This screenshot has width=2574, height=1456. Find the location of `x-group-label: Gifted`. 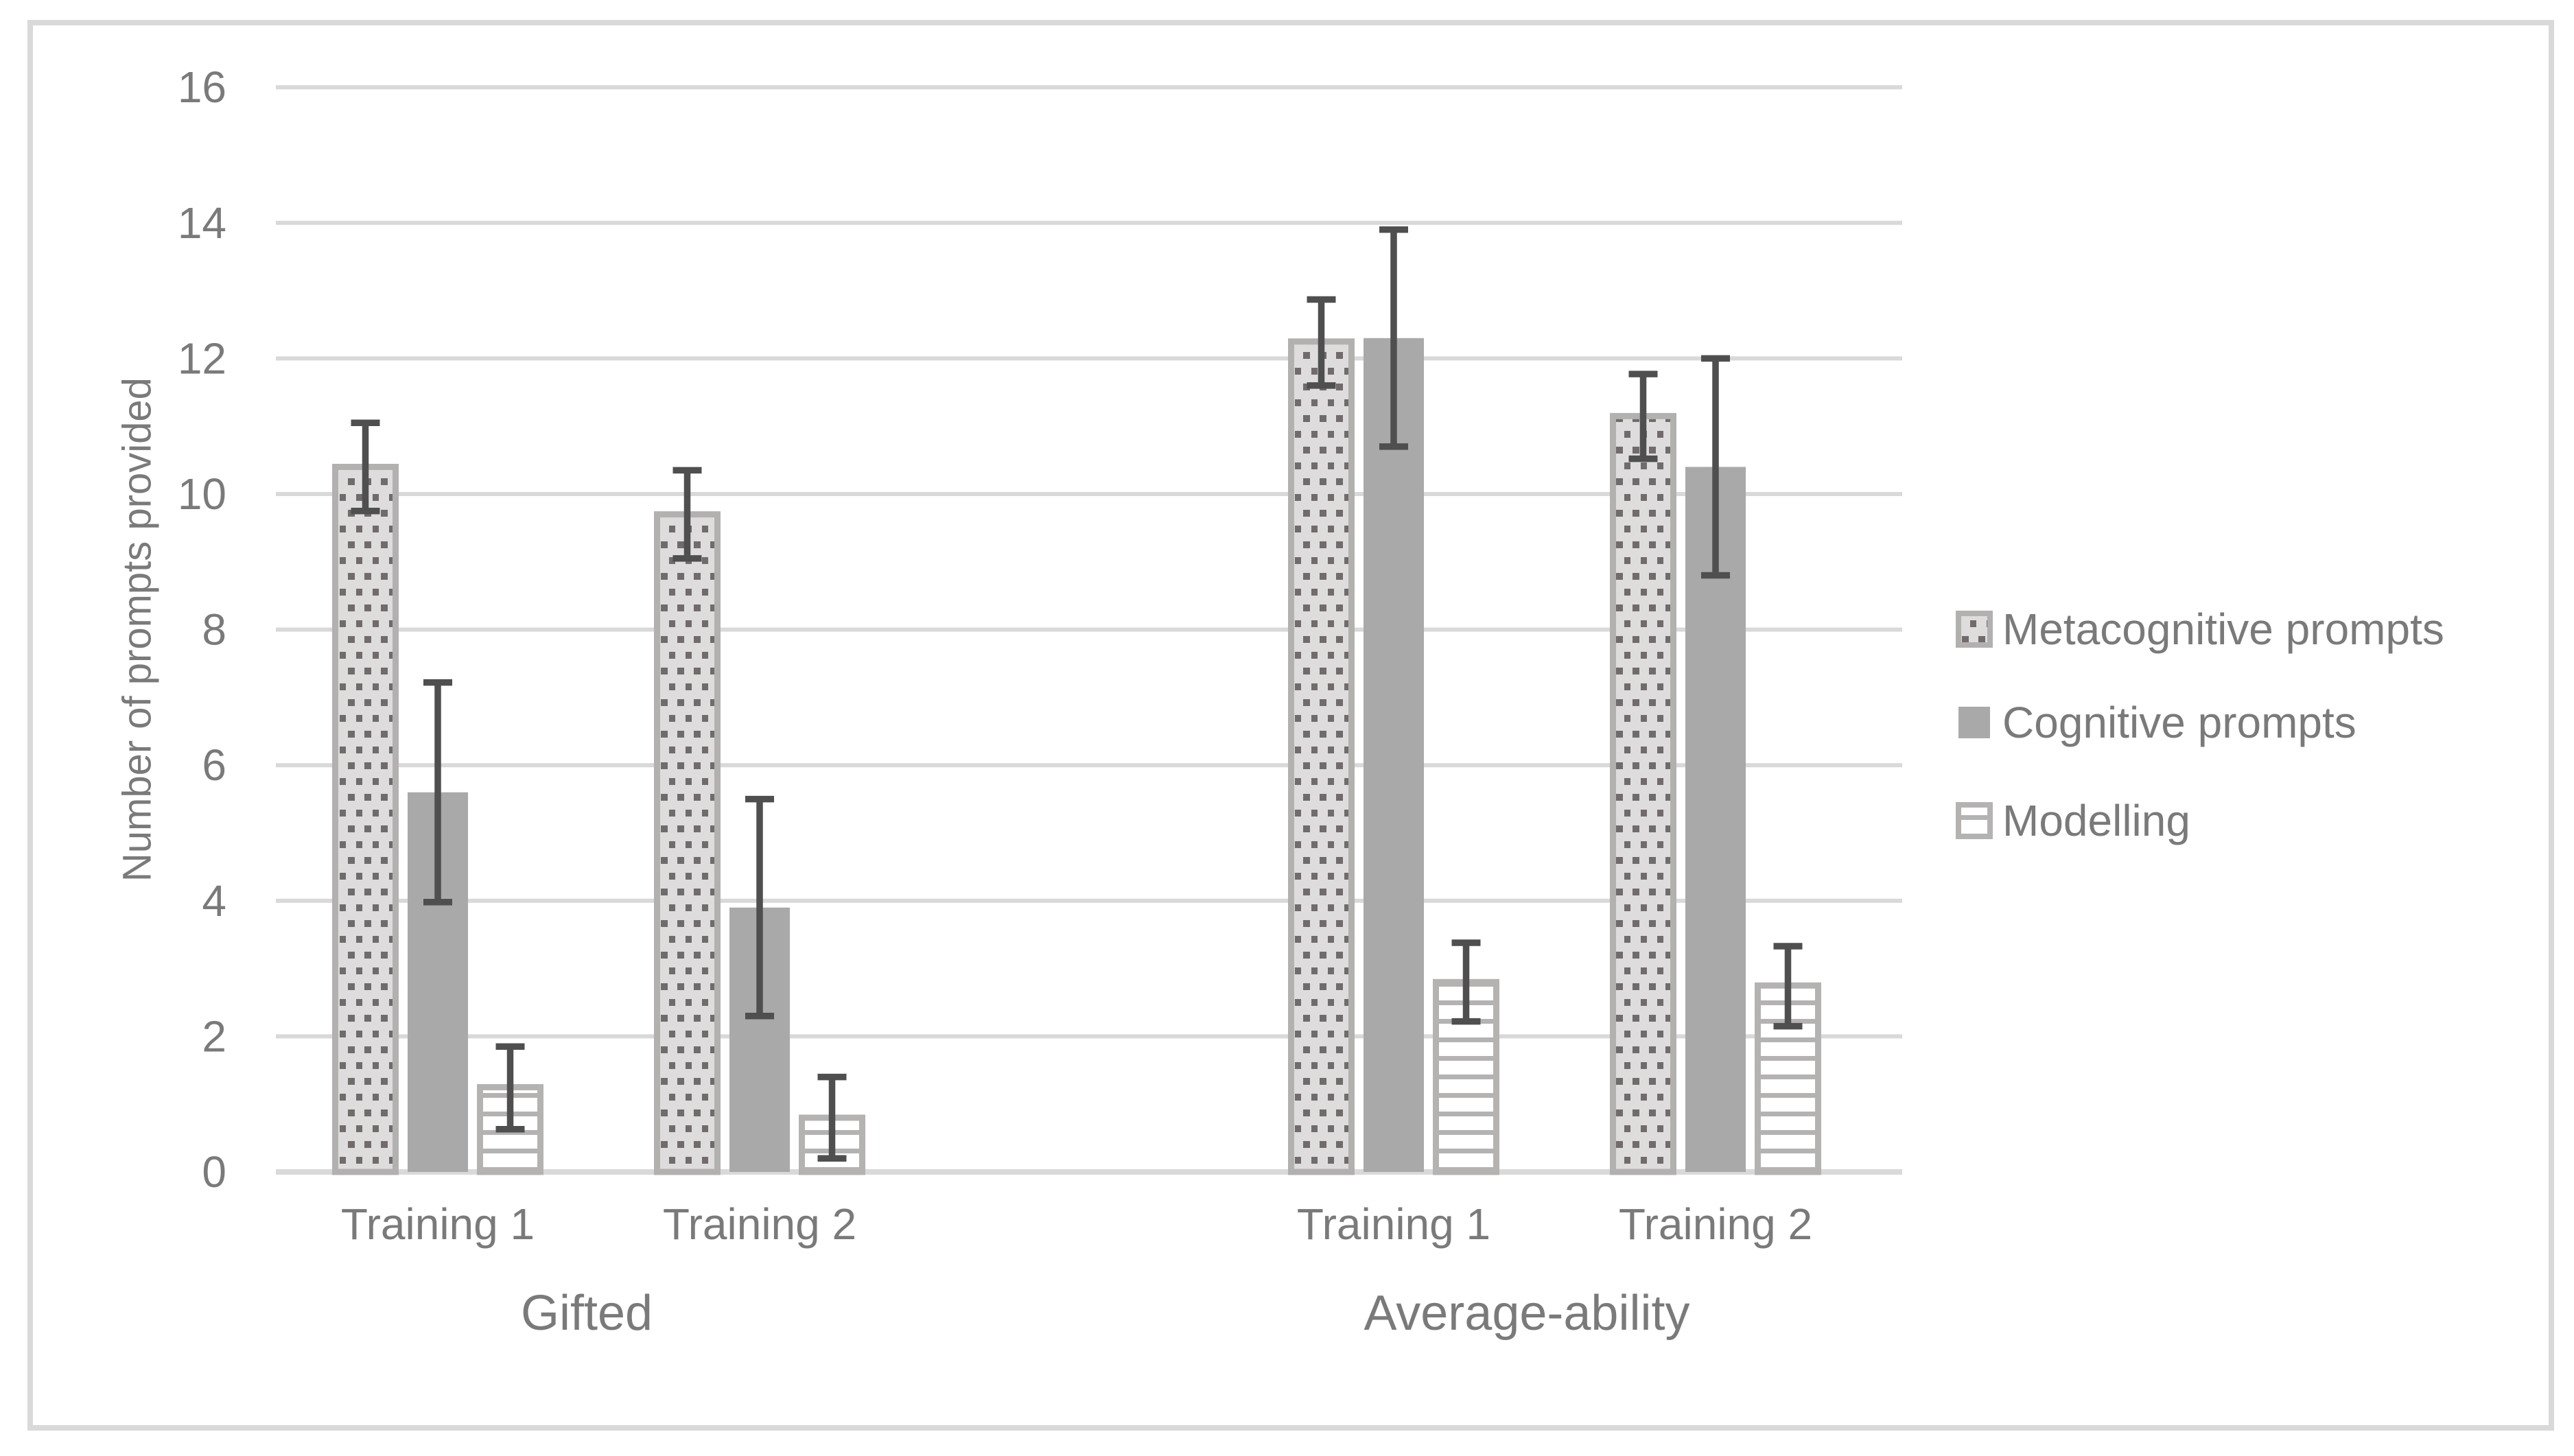

x-group-label: Gifted is located at coordinates (587, 1313).